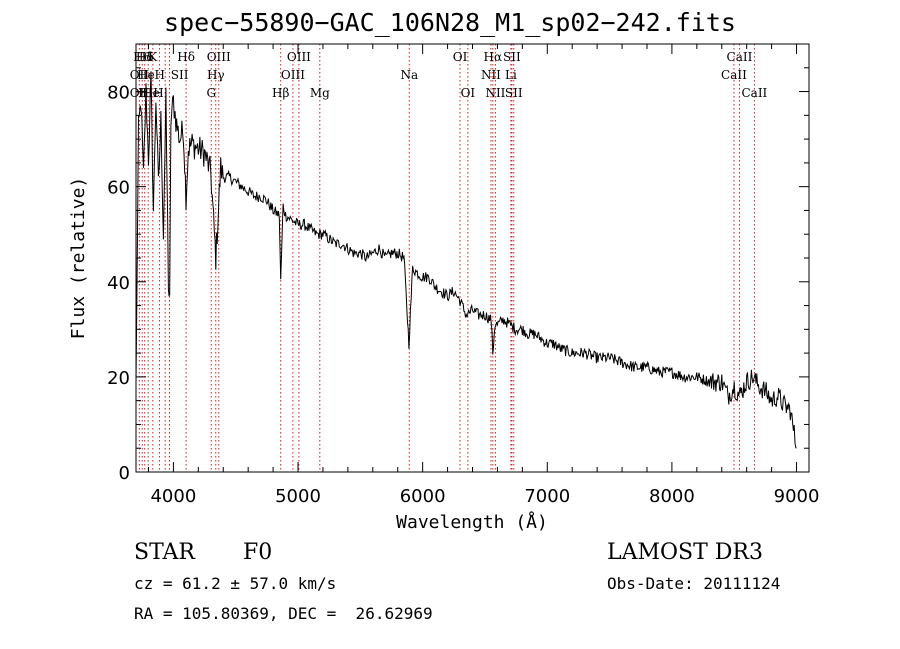  I want to click on subclass-label: F0, so click(258, 552).